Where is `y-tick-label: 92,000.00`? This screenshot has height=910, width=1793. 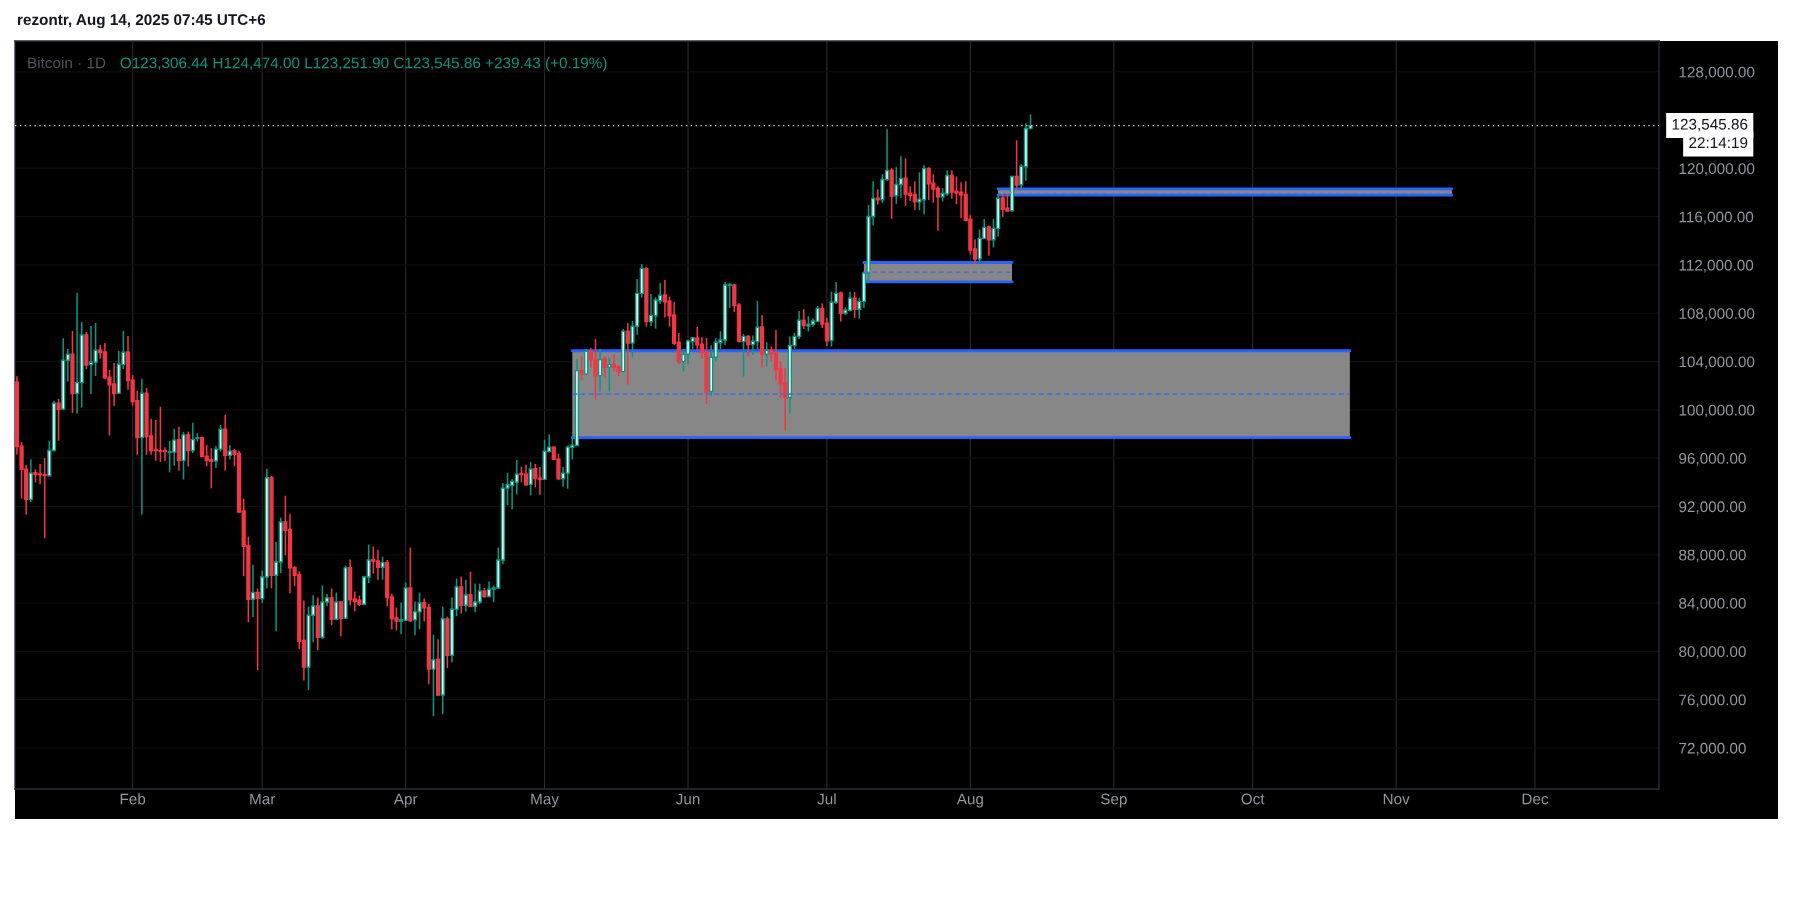
y-tick-label: 92,000.00 is located at coordinates (1712, 507).